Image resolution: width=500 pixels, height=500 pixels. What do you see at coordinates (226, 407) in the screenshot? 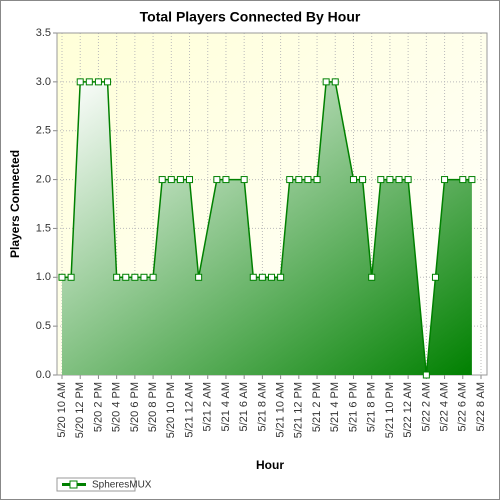
I see `x-tick-label: 5/21 4 AM` at bounding box center [226, 407].